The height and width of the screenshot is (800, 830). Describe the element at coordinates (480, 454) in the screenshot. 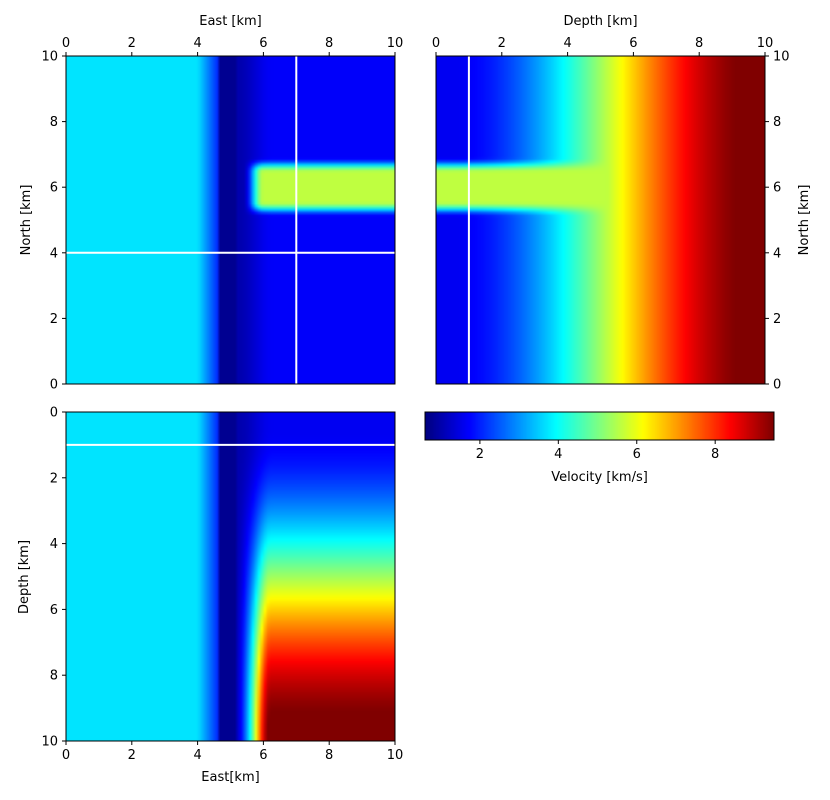

I see `colorbar-tick-label: 2` at that location.